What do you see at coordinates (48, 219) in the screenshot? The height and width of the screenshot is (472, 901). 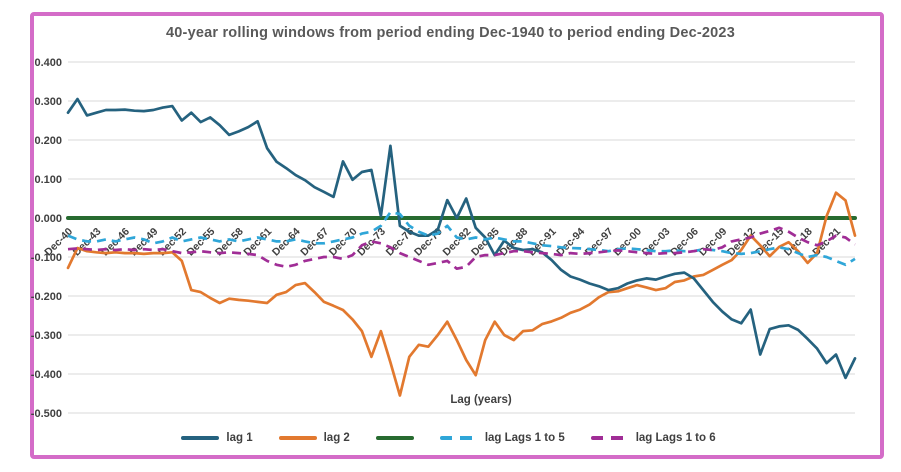 I see `y-tick-label: 0.000` at bounding box center [48, 219].